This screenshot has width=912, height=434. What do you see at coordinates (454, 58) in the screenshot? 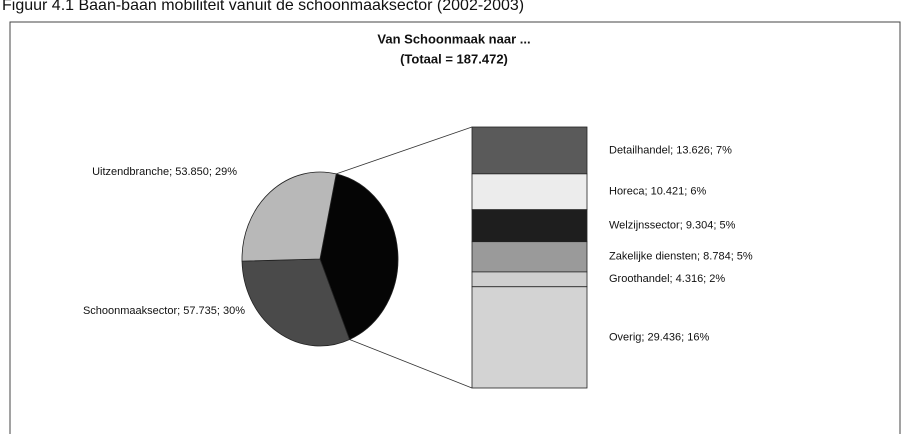
I see `chart-subtitle: (Totaal = 187.472)` at bounding box center [454, 58].